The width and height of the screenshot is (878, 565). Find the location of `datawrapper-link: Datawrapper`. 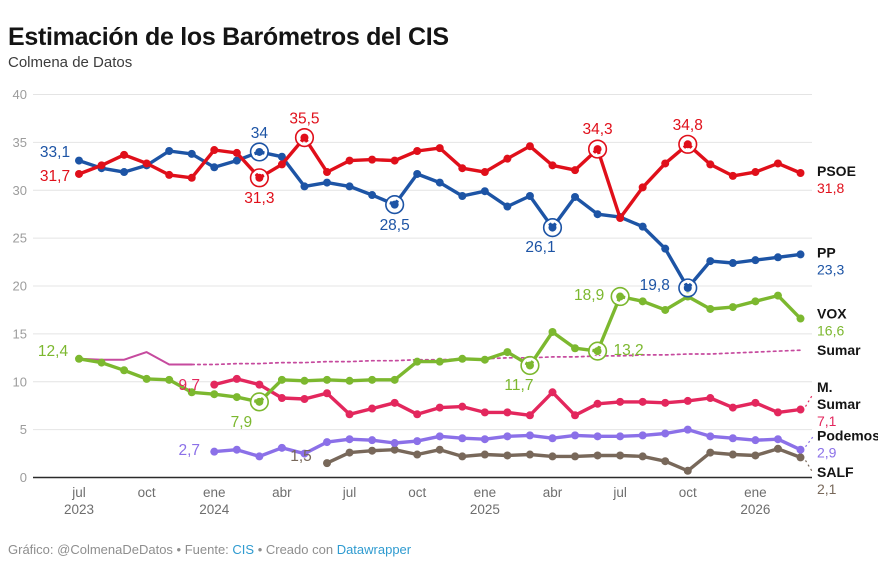

datawrapper-link: Datawrapper is located at coordinates (374, 549).